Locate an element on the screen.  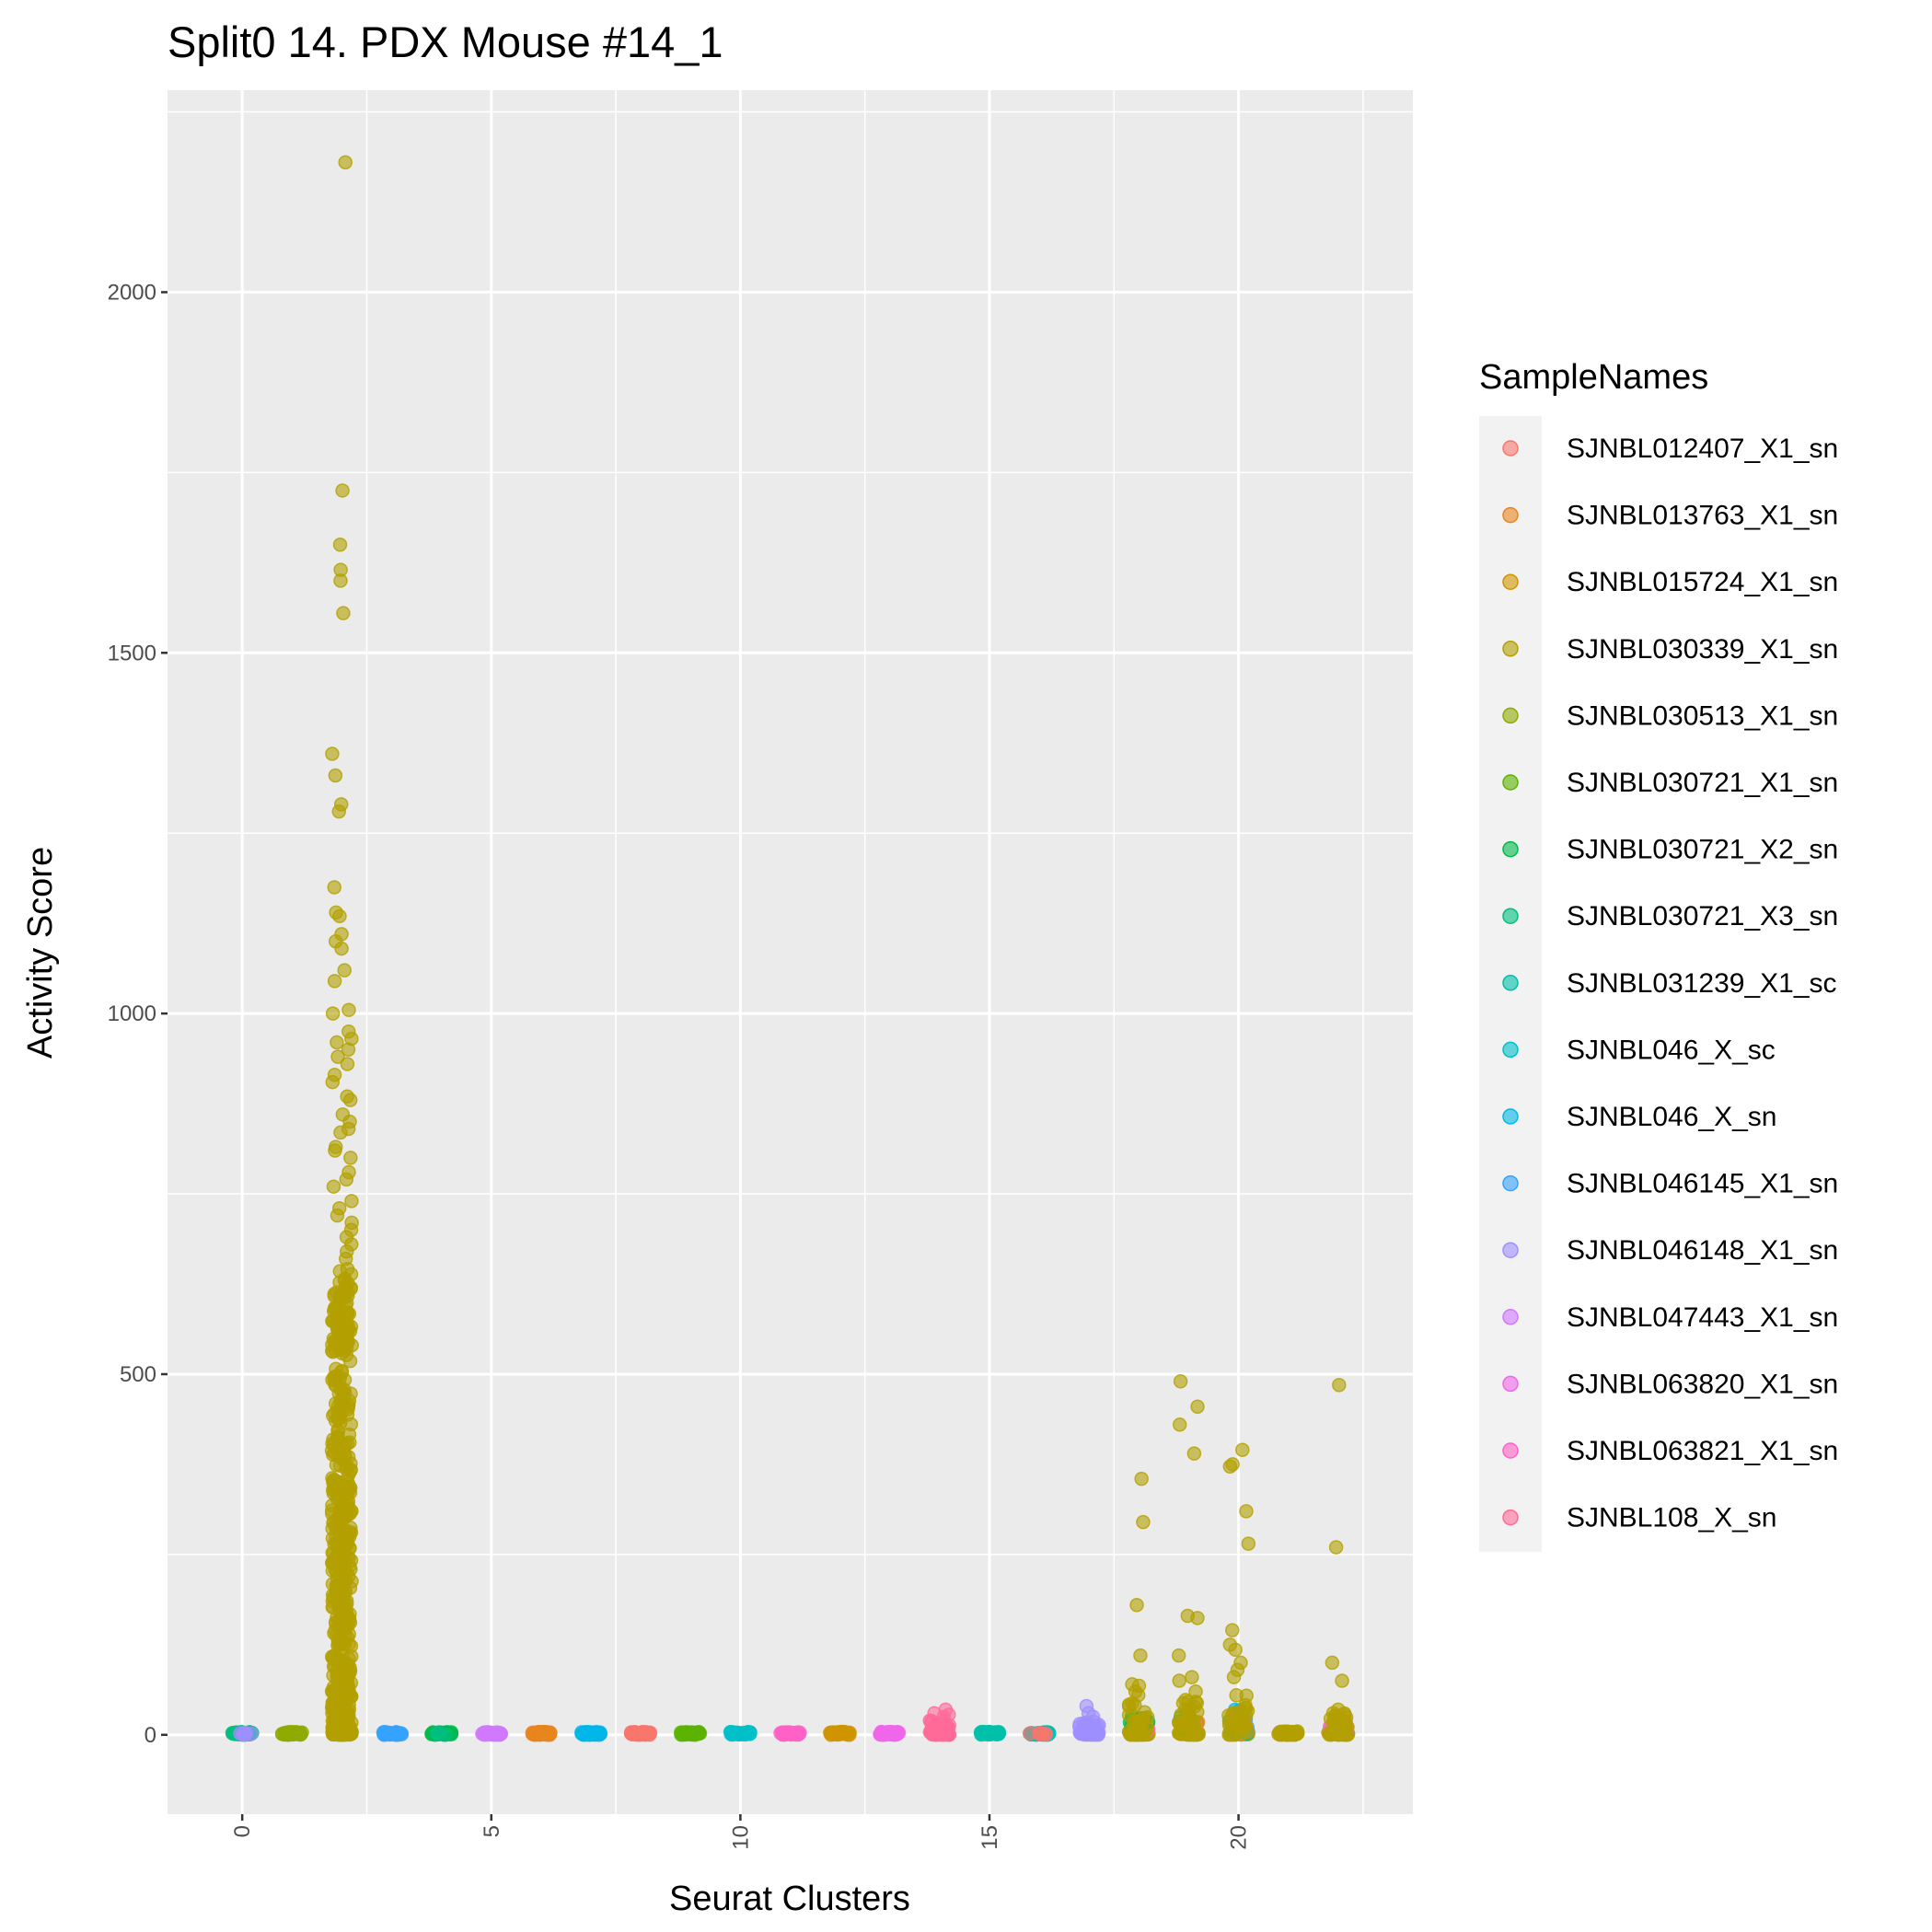
y-tick-label: 500 is located at coordinates (138, 1375).